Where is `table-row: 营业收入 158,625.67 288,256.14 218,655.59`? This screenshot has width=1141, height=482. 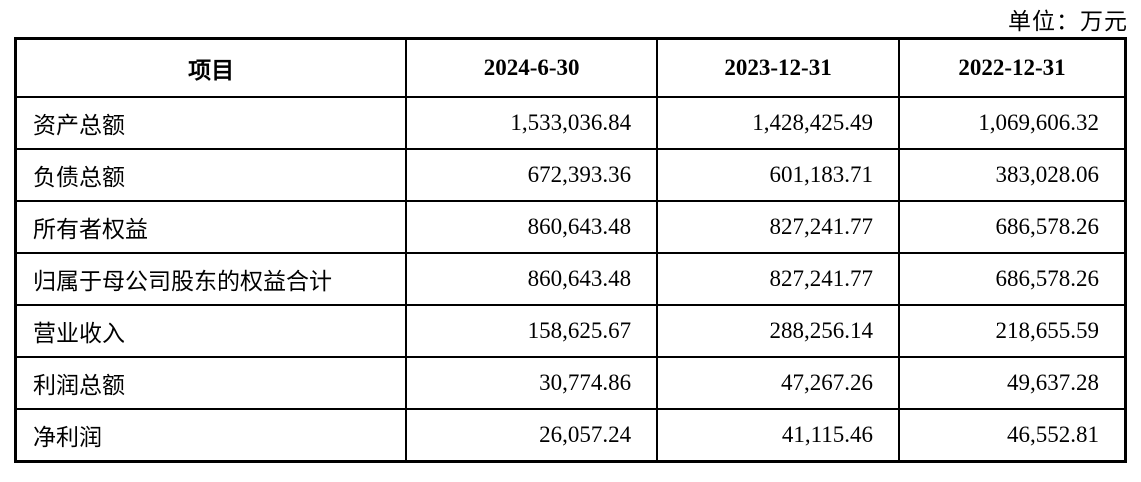
table-row: 营业收入 158,625.67 288,256.14 218,655.59 is located at coordinates (570, 331).